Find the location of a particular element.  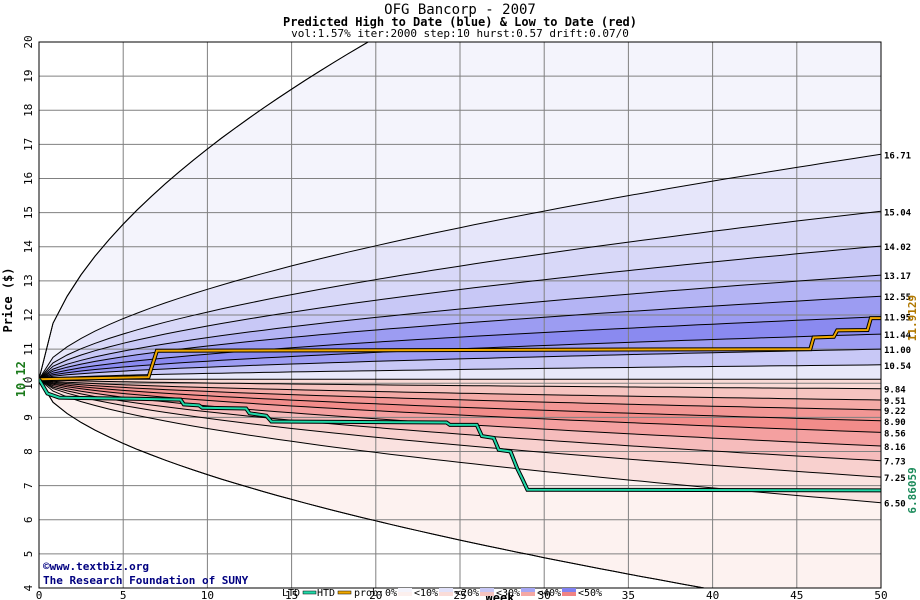

blue-band-end-label: 11.44 is located at coordinates (898, 336).